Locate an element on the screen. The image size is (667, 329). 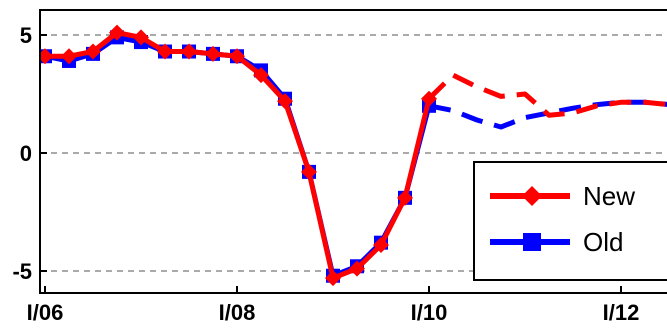
y-tick-label: 0 is located at coordinates (26, 153).